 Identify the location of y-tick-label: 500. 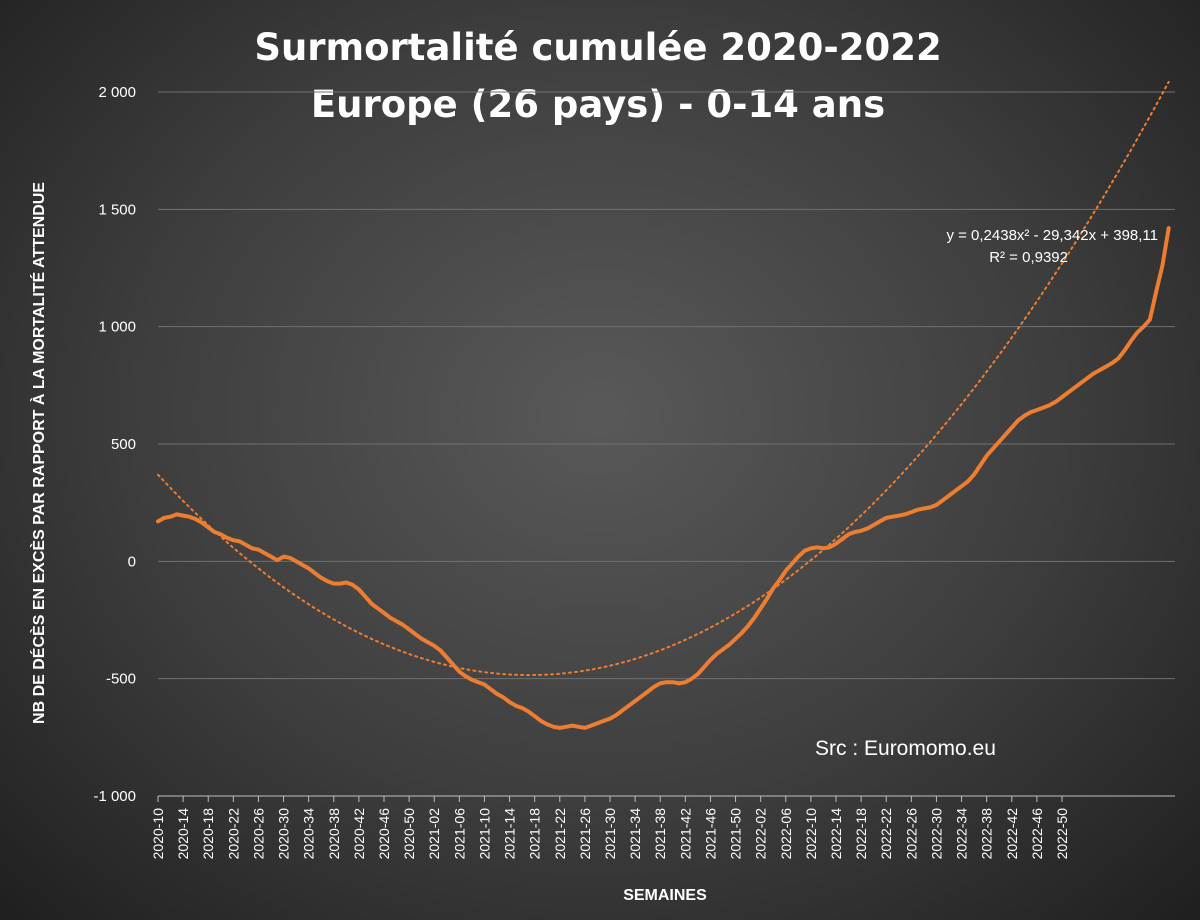
(123, 444).